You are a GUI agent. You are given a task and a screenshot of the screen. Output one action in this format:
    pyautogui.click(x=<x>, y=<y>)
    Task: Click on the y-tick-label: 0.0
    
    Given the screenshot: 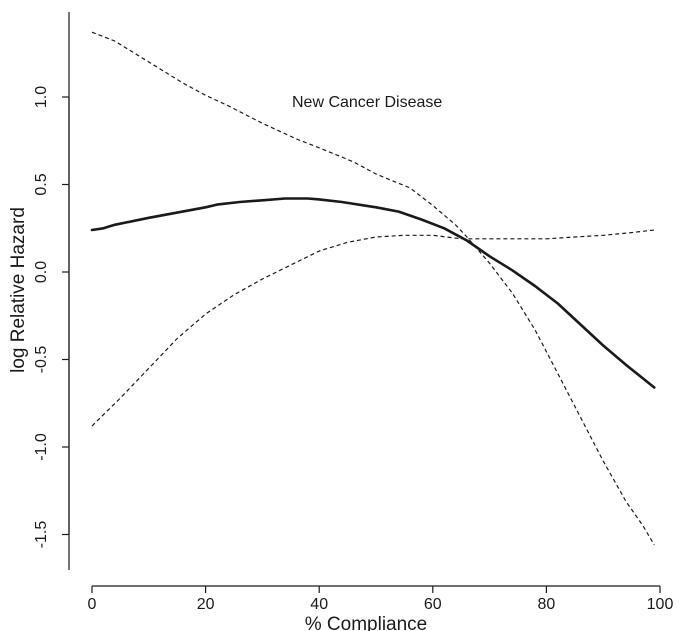 What is the action you would take?
    pyautogui.click(x=41, y=272)
    